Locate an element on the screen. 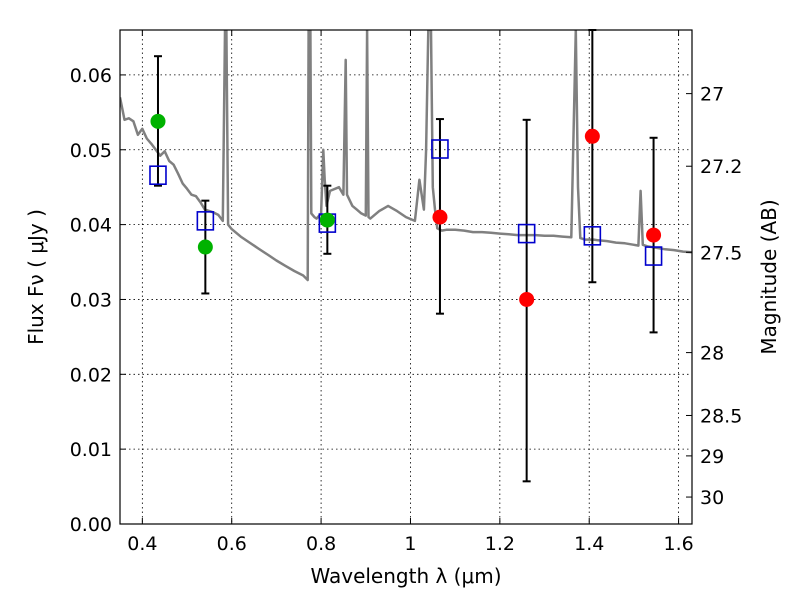 The width and height of the screenshot is (800, 600). y2-axis-label: Magnitude (AB) is located at coordinates (769, 276).